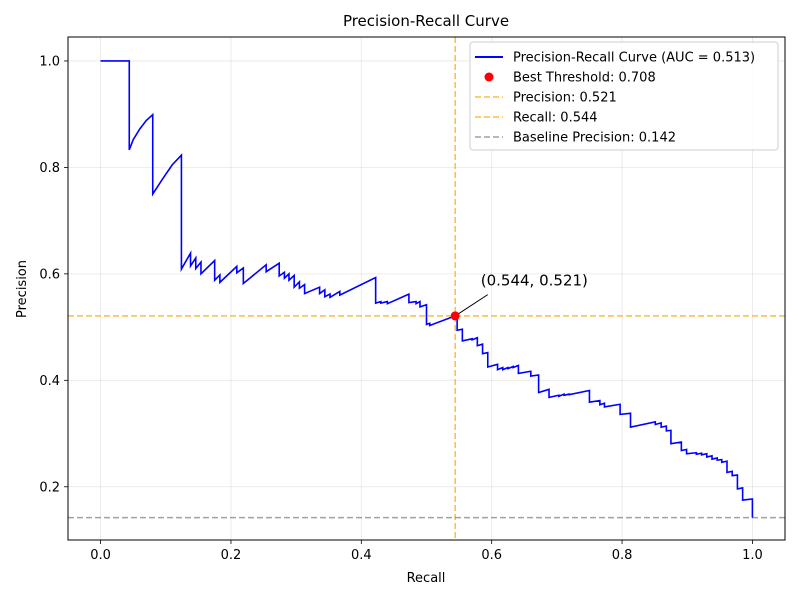 Image resolution: width=800 pixels, height=600 pixels. What do you see at coordinates (49, 487) in the screenshot?
I see `y-tick-label: 0.2` at bounding box center [49, 487].